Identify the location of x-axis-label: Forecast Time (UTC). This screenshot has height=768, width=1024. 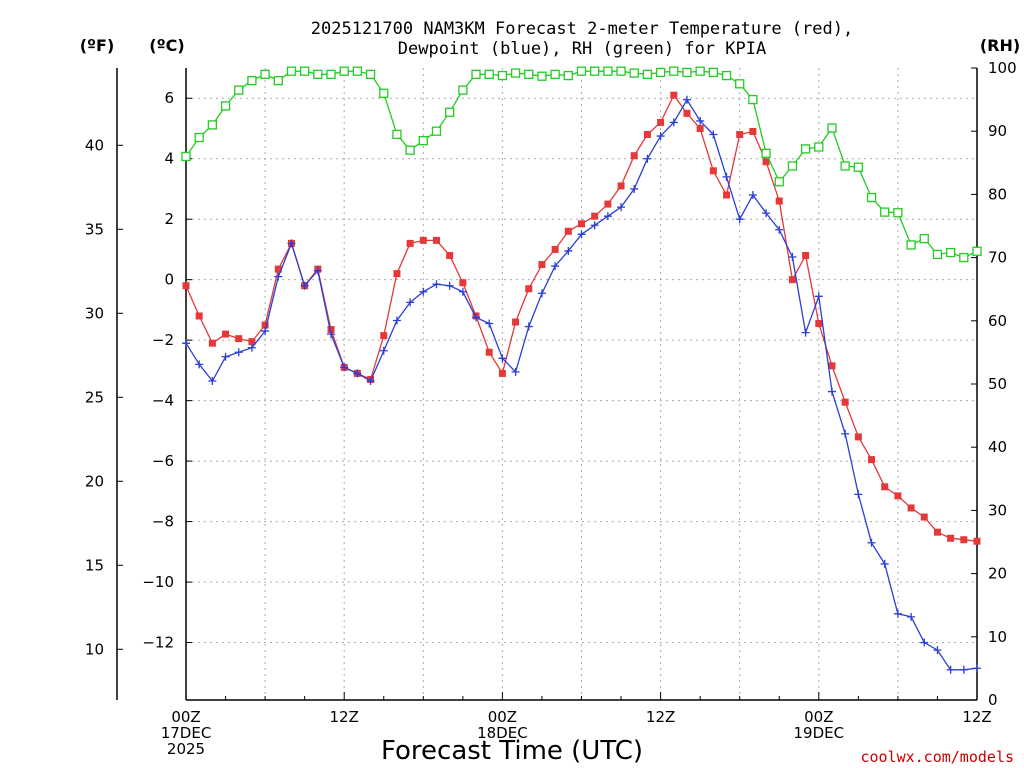
(512, 751).